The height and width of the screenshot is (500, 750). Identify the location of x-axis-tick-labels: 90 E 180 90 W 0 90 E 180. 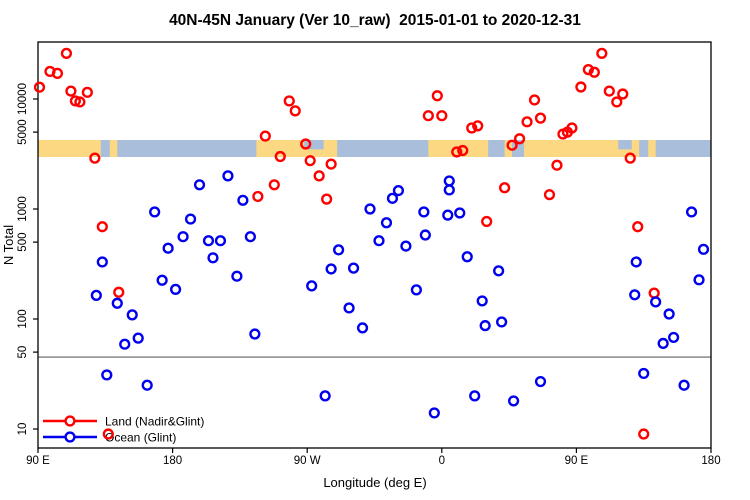
(373, 461).